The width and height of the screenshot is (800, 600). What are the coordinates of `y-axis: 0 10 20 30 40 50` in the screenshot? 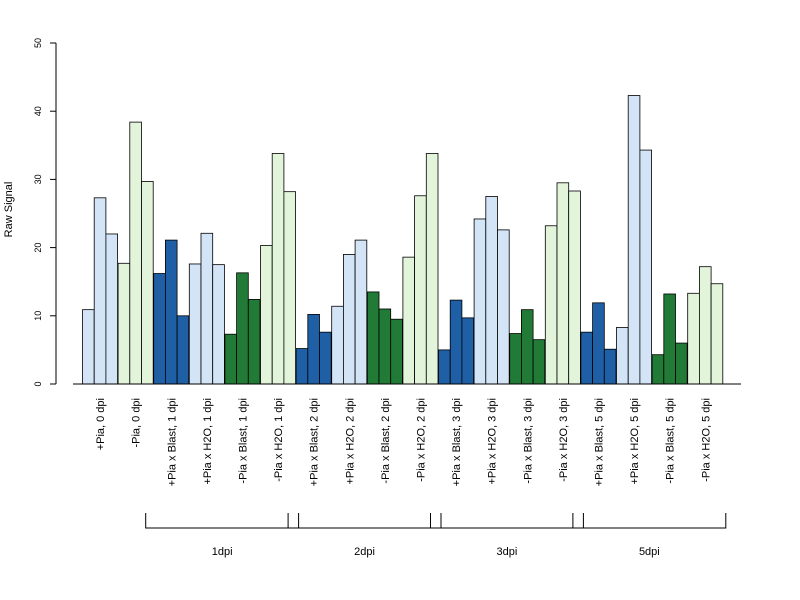 It's located at (45, 212).